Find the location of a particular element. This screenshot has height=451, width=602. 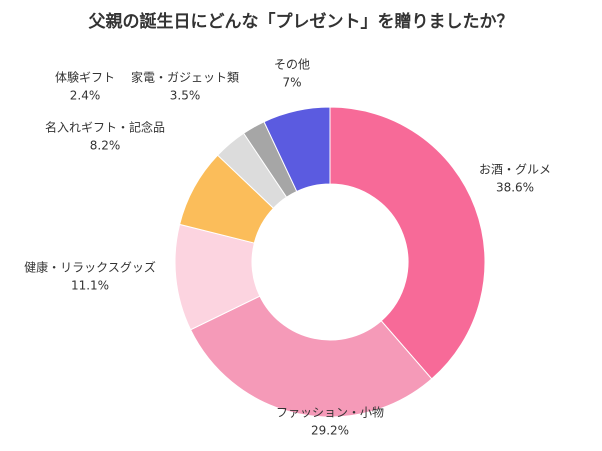

segment-label: 家電・ガジェット類 is located at coordinates (185, 77).